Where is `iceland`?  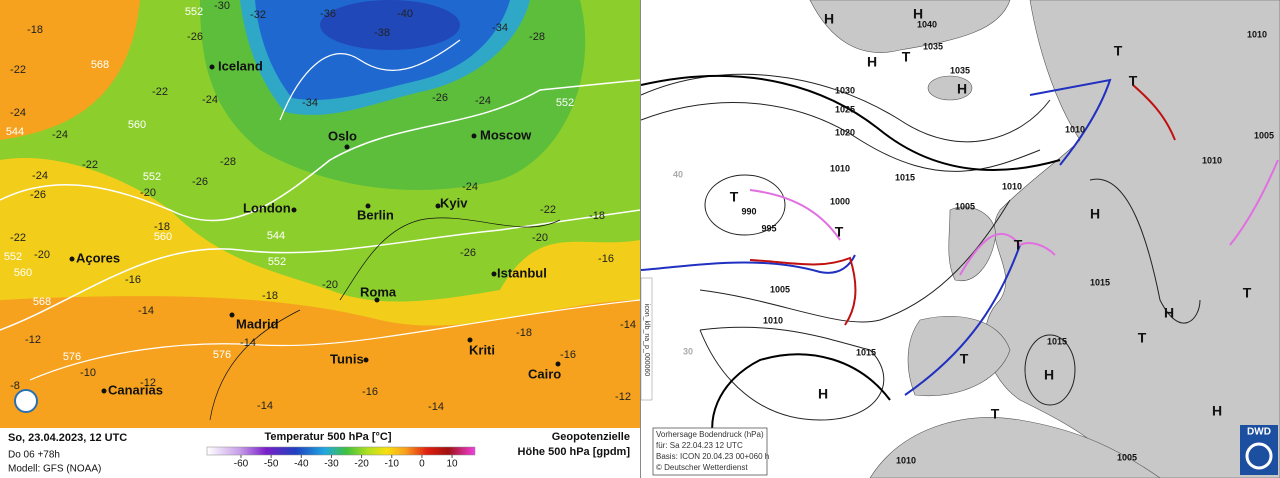
iceland is located at coordinates (950, 88).